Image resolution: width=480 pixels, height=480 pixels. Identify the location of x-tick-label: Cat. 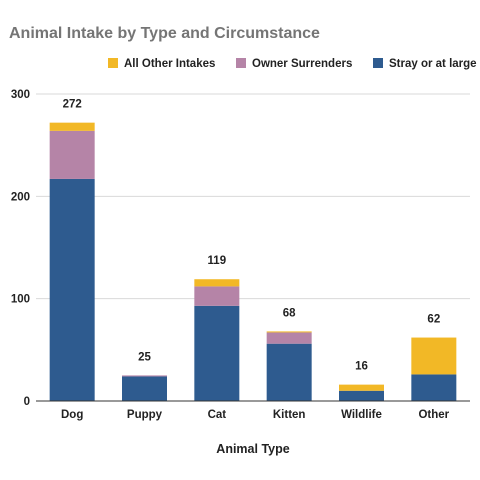
(217, 415).